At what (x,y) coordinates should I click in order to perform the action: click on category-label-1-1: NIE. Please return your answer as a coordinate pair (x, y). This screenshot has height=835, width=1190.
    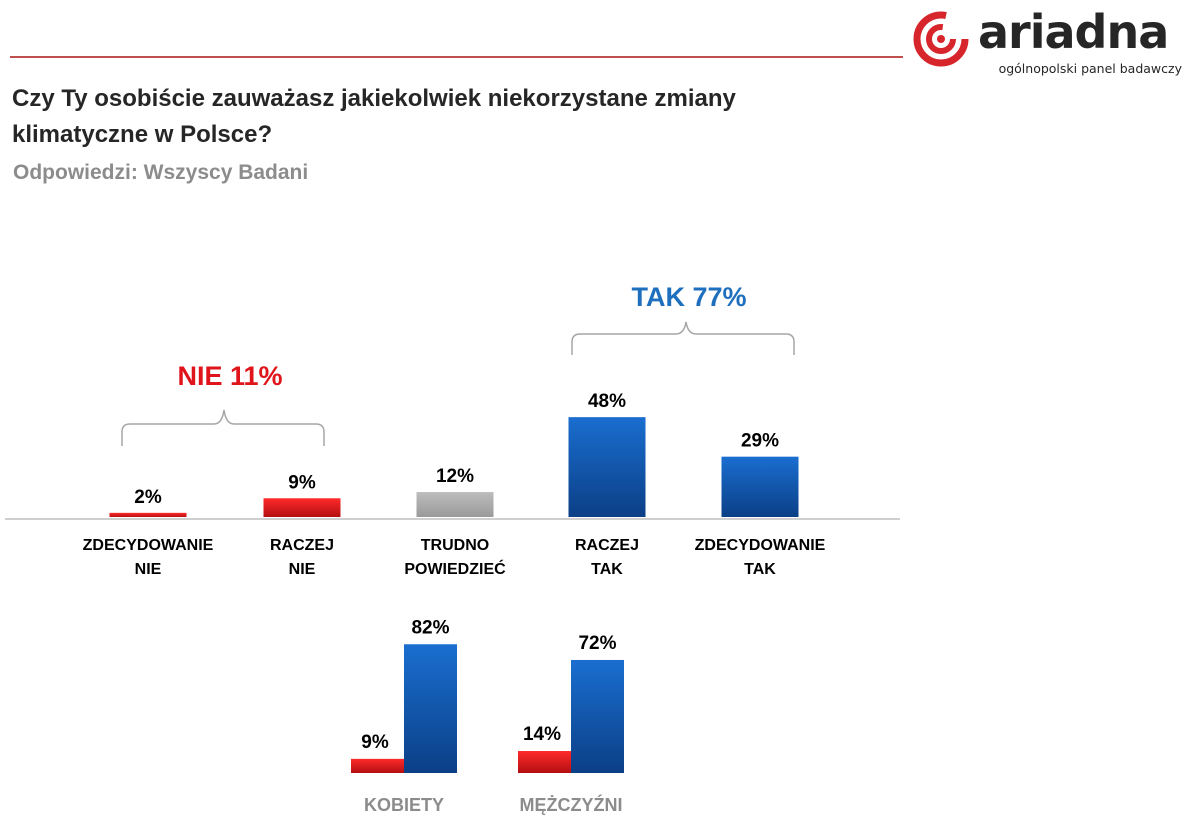
    Looking at the image, I should click on (302, 569).